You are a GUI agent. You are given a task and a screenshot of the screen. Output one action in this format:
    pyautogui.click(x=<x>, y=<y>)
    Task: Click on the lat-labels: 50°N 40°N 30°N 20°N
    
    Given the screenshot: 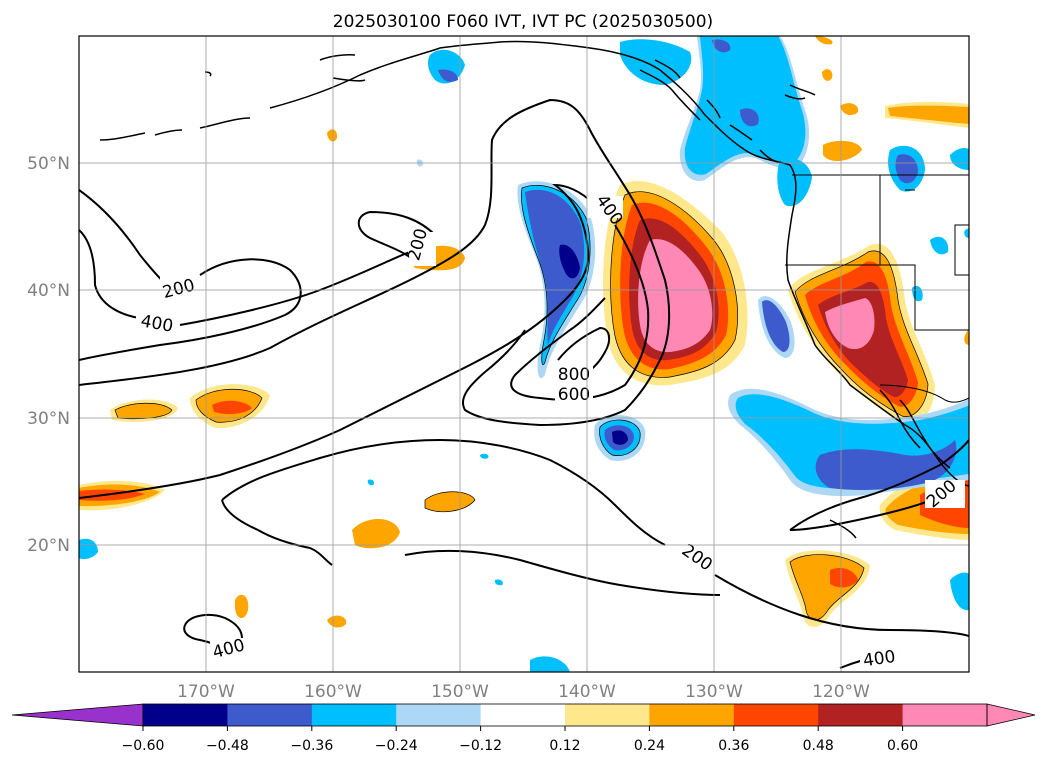 What is the action you would take?
    pyautogui.click(x=48, y=355)
    